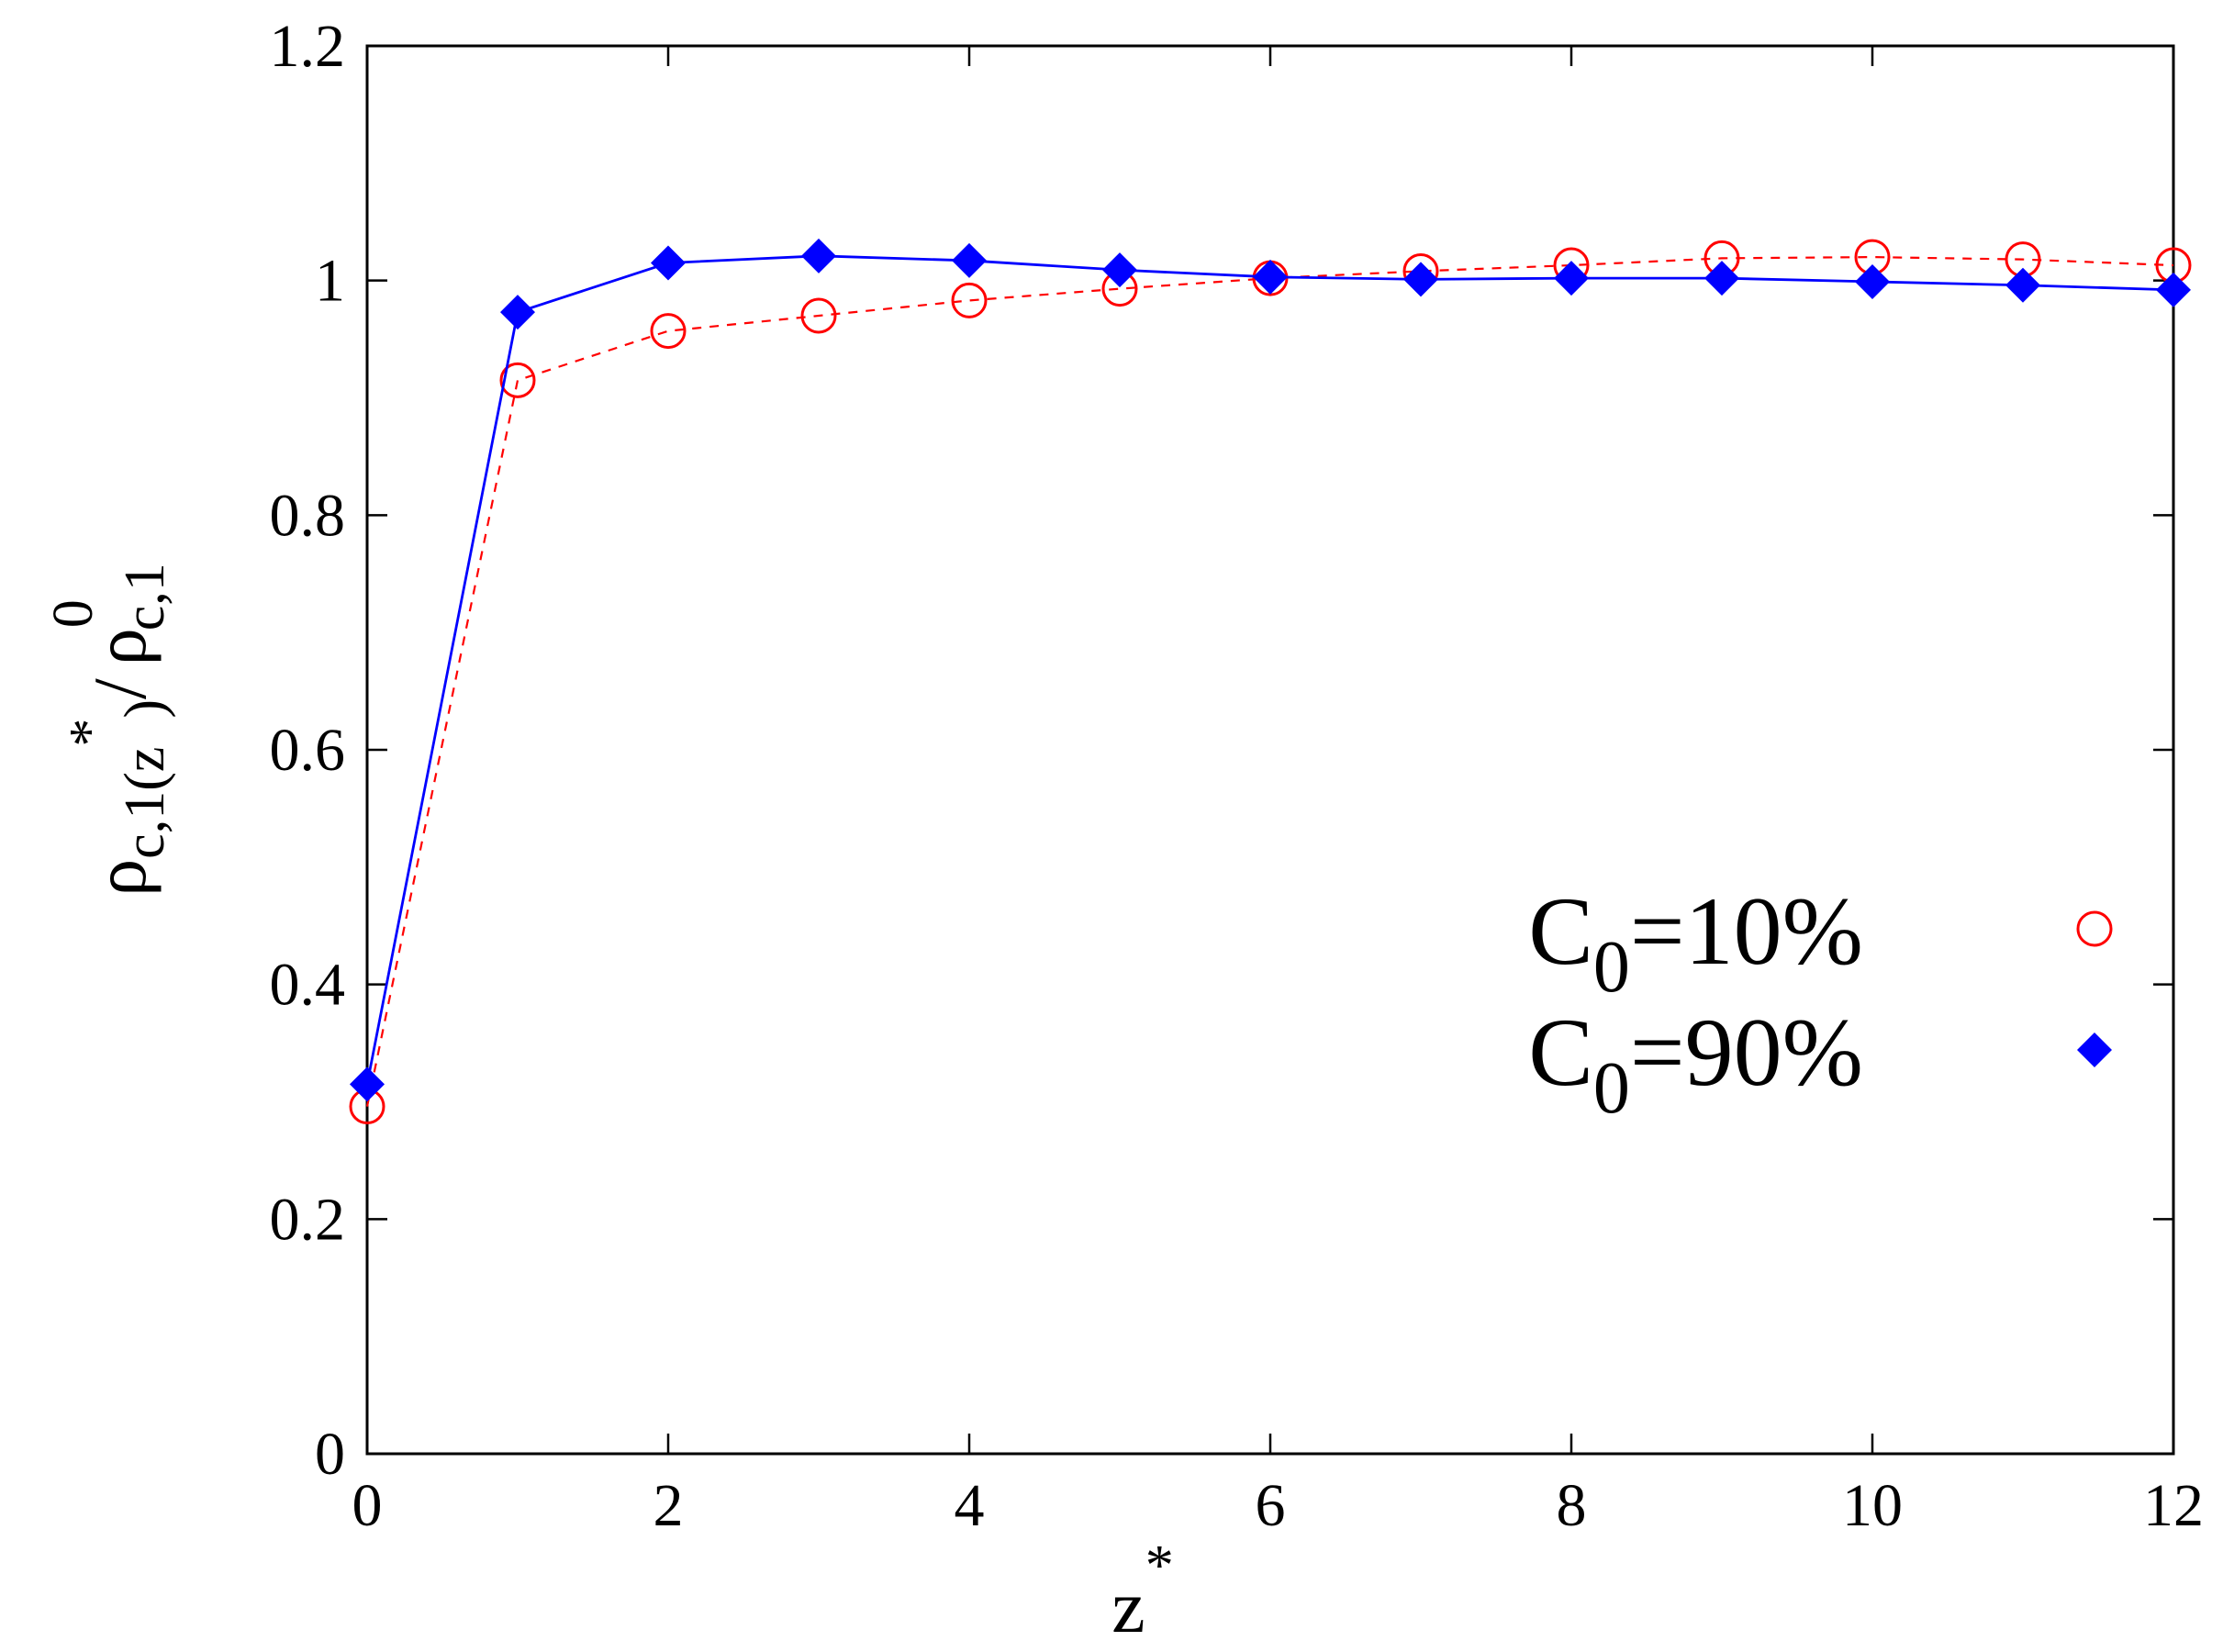  What do you see at coordinates (90, 733) in the screenshot?
I see `y-axis-label-num-sup: *` at bounding box center [90, 733].